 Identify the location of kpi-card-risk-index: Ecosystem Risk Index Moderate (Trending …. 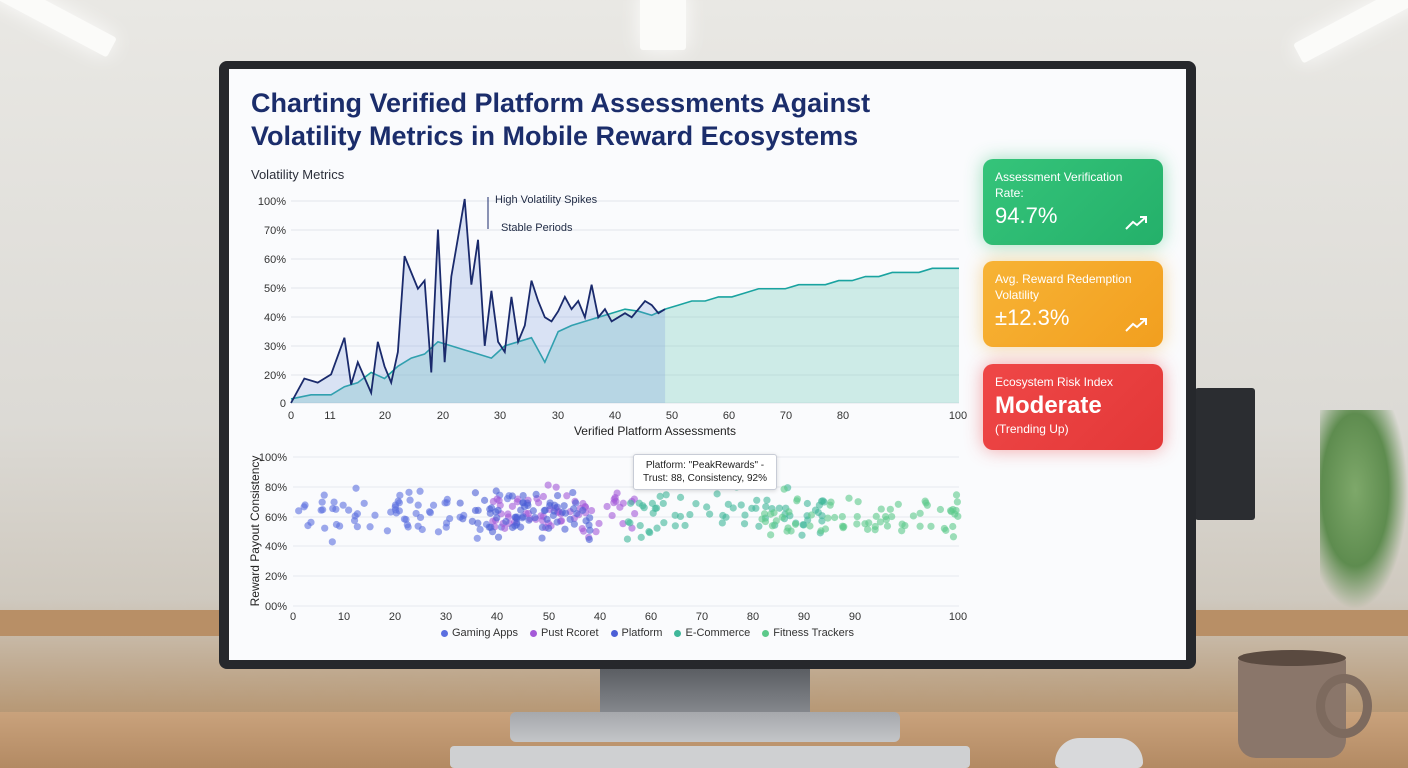
(1073, 407).